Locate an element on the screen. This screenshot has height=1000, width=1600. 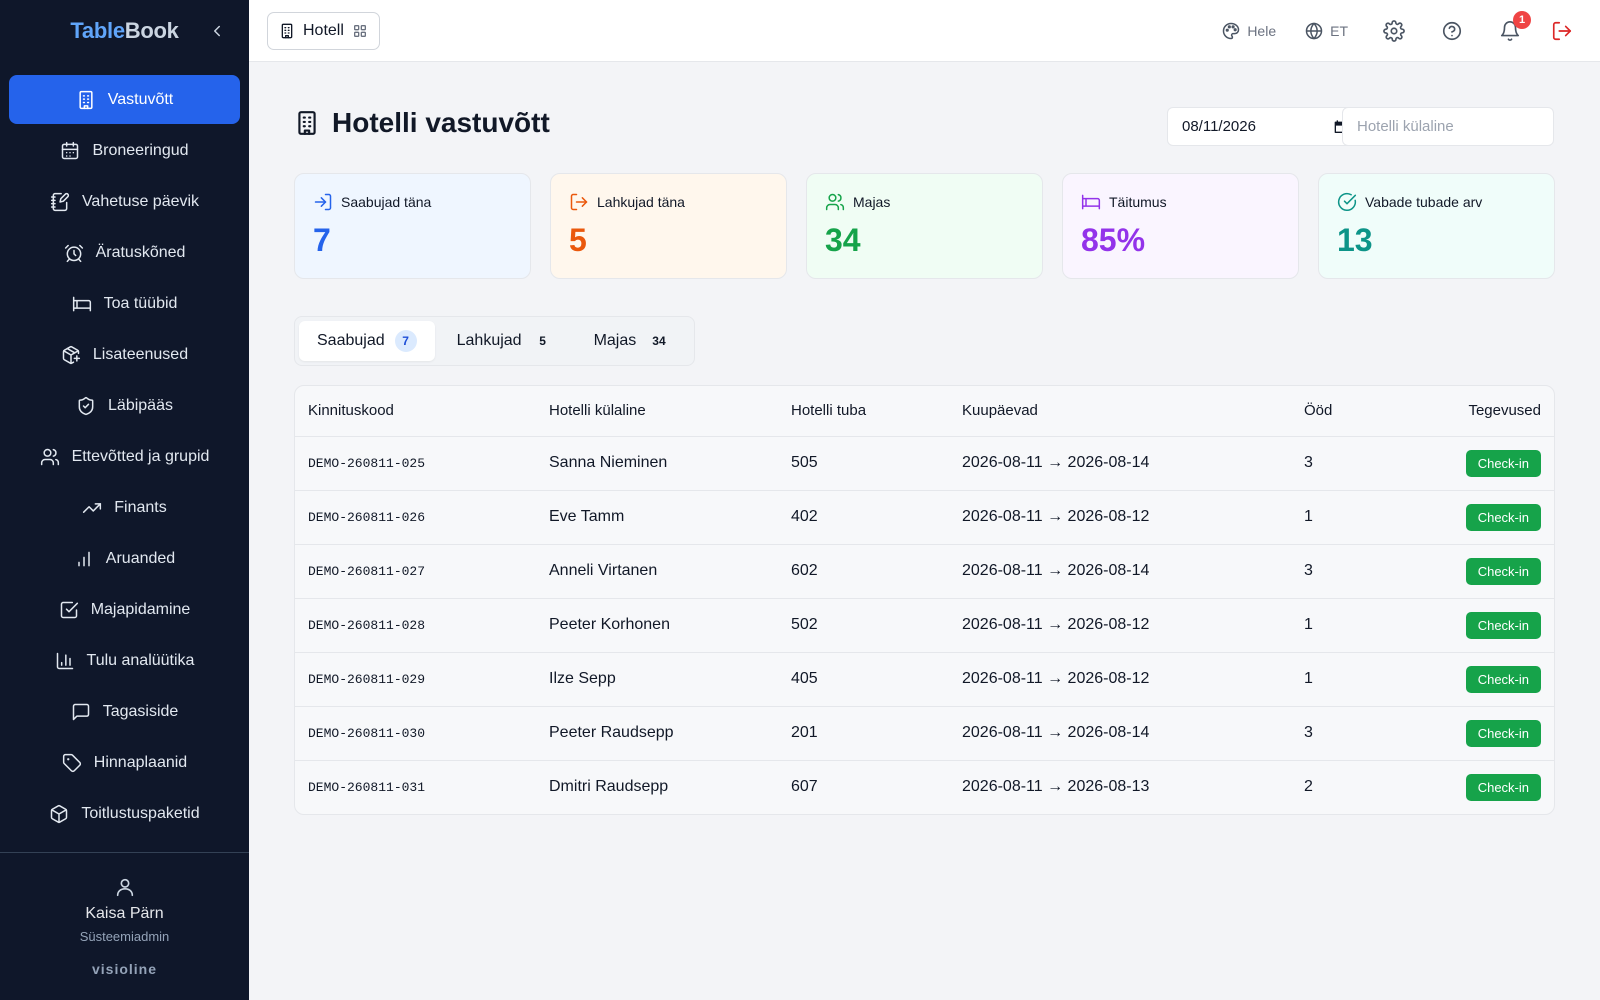
room-number: 602 is located at coordinates (863, 571).